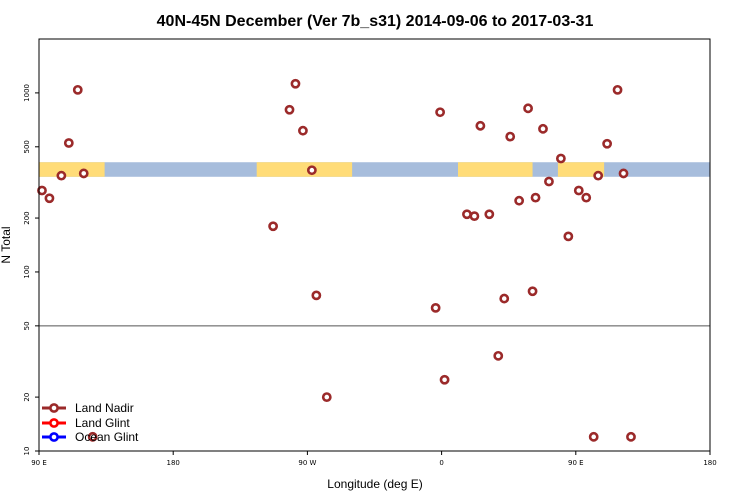 The height and width of the screenshot is (500, 750). Describe the element at coordinates (27, 451) in the screenshot. I see `y-tick-label: 10` at that location.